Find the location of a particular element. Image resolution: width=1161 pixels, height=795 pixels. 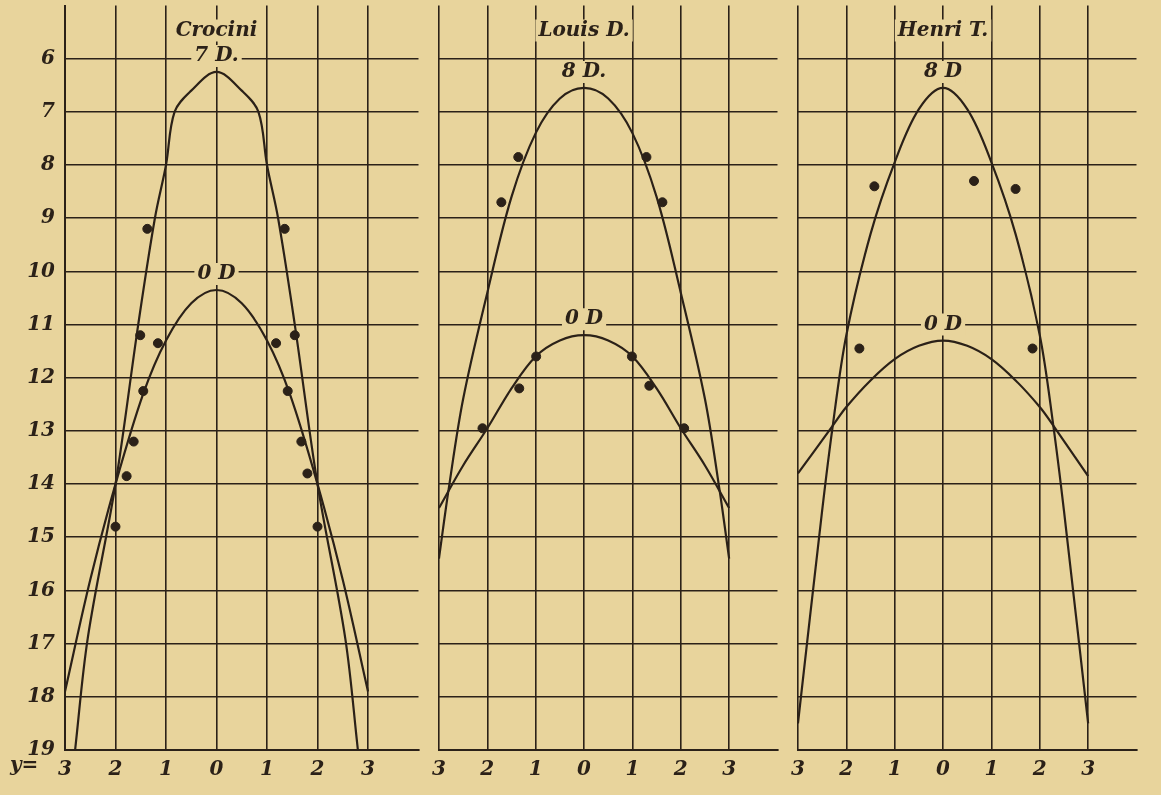

text: Crocini is located at coordinates (216, 28).